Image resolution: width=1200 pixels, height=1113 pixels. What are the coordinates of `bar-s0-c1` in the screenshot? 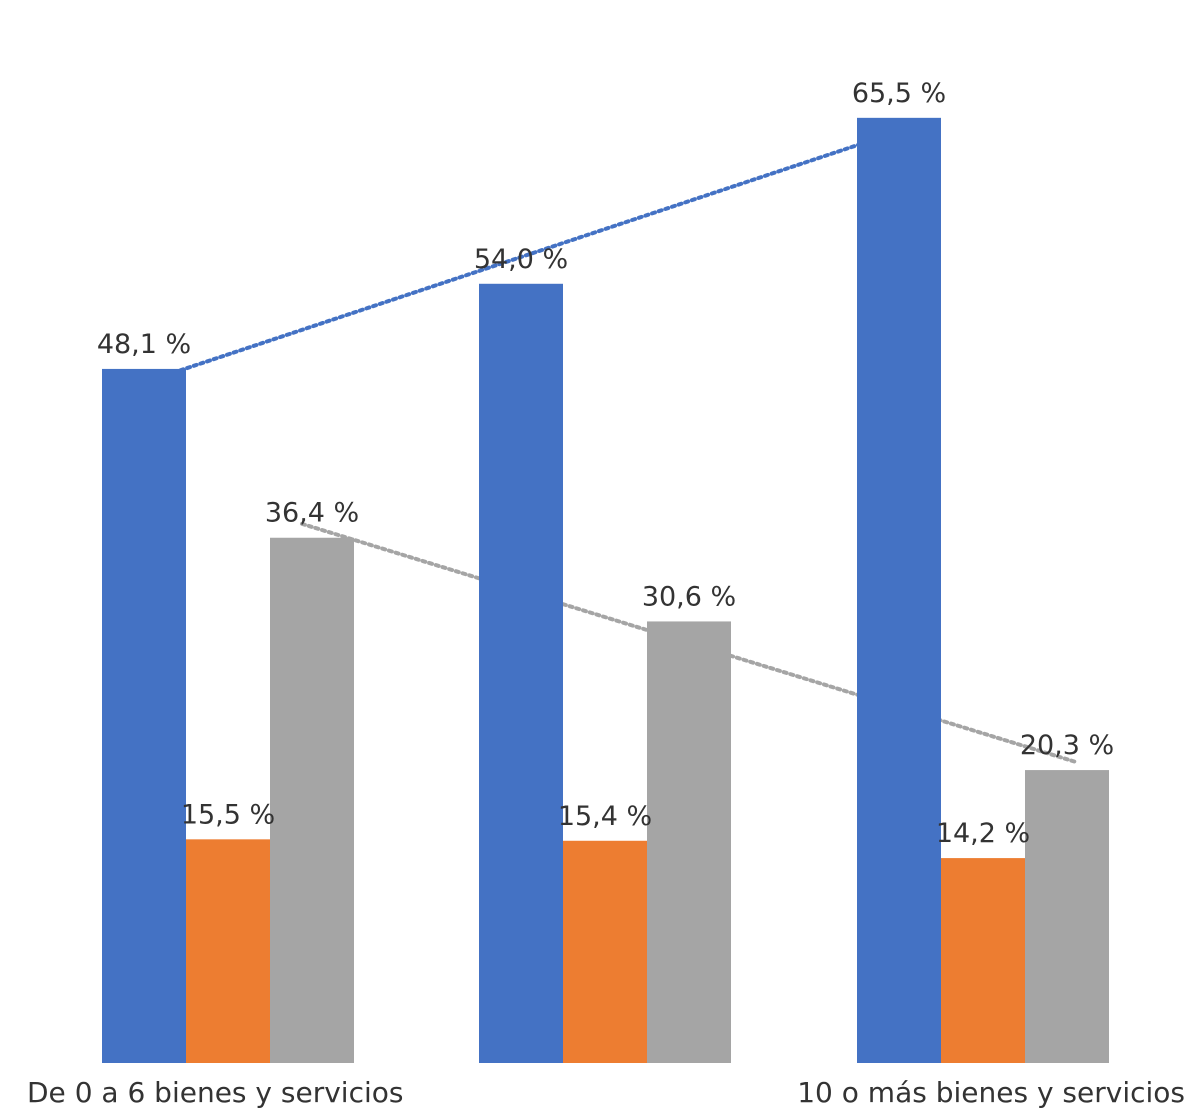 It's located at (521, 673).